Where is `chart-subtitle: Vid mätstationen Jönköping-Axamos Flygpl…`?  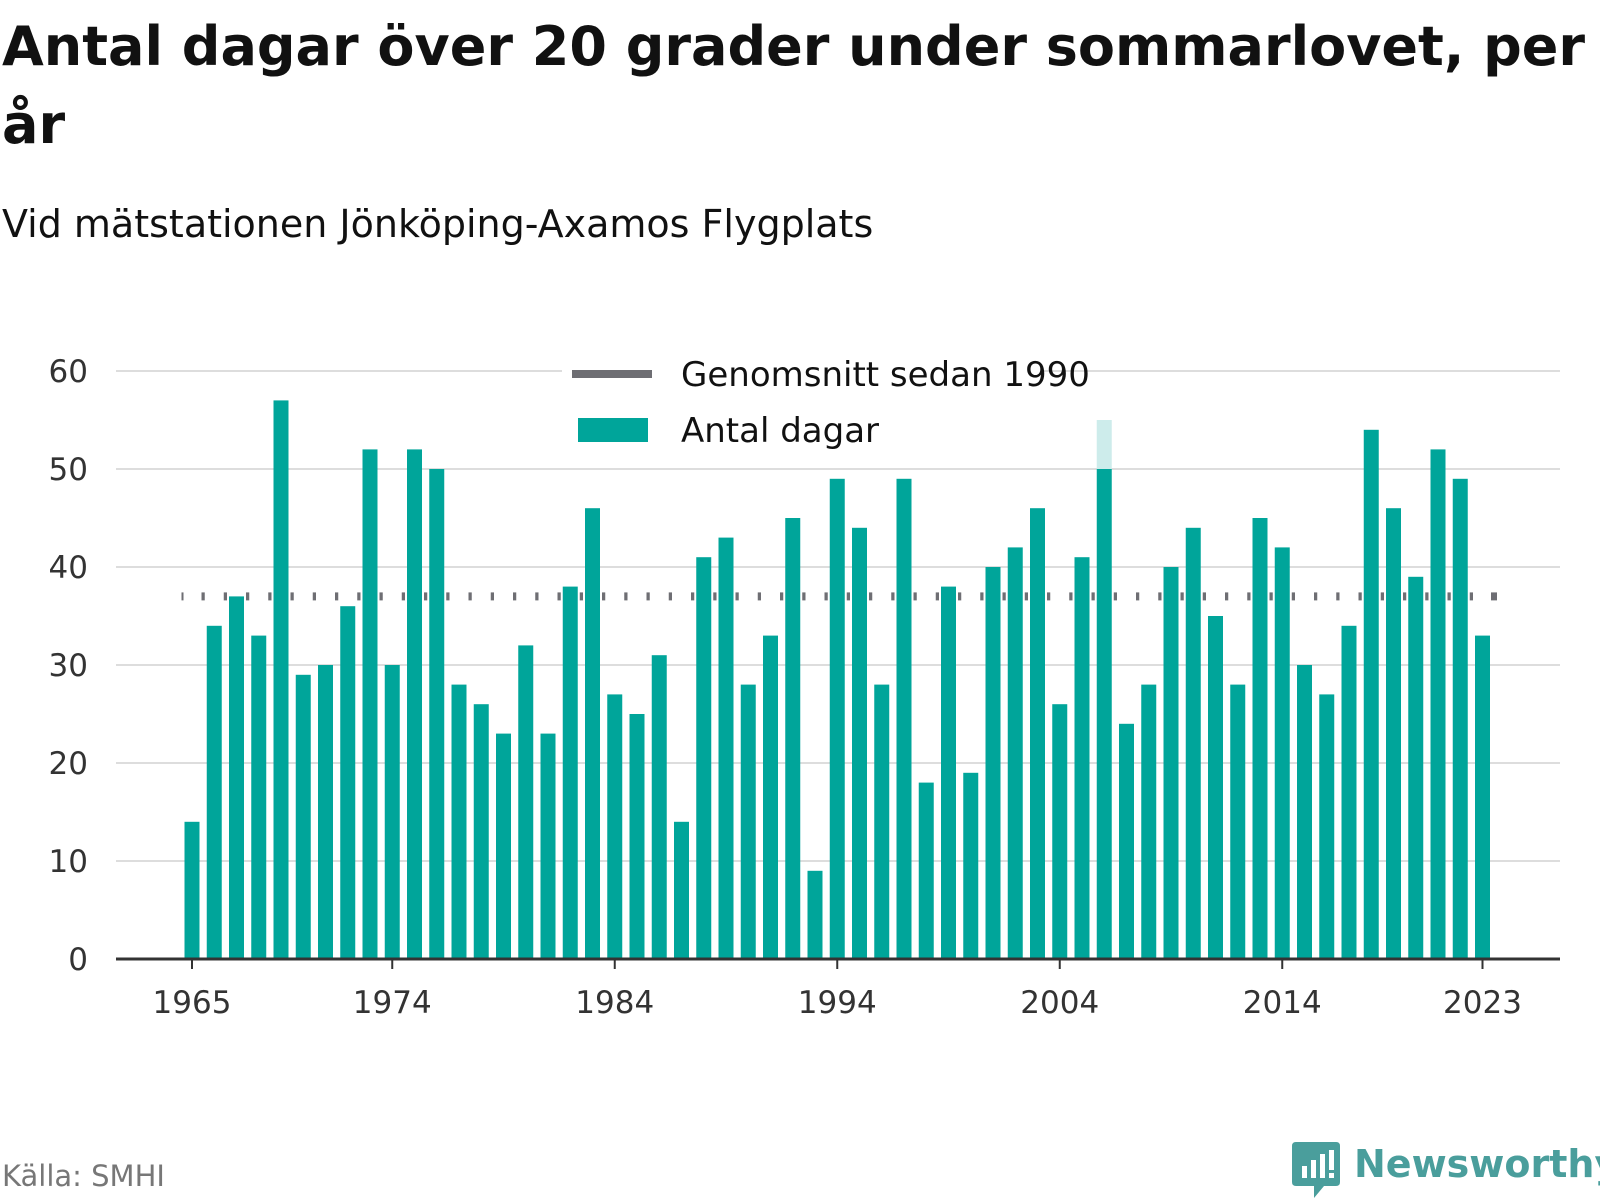
chart-subtitle: Vid mätstationen Jönköping-Axamos Flygpl… is located at coordinates (438, 224).